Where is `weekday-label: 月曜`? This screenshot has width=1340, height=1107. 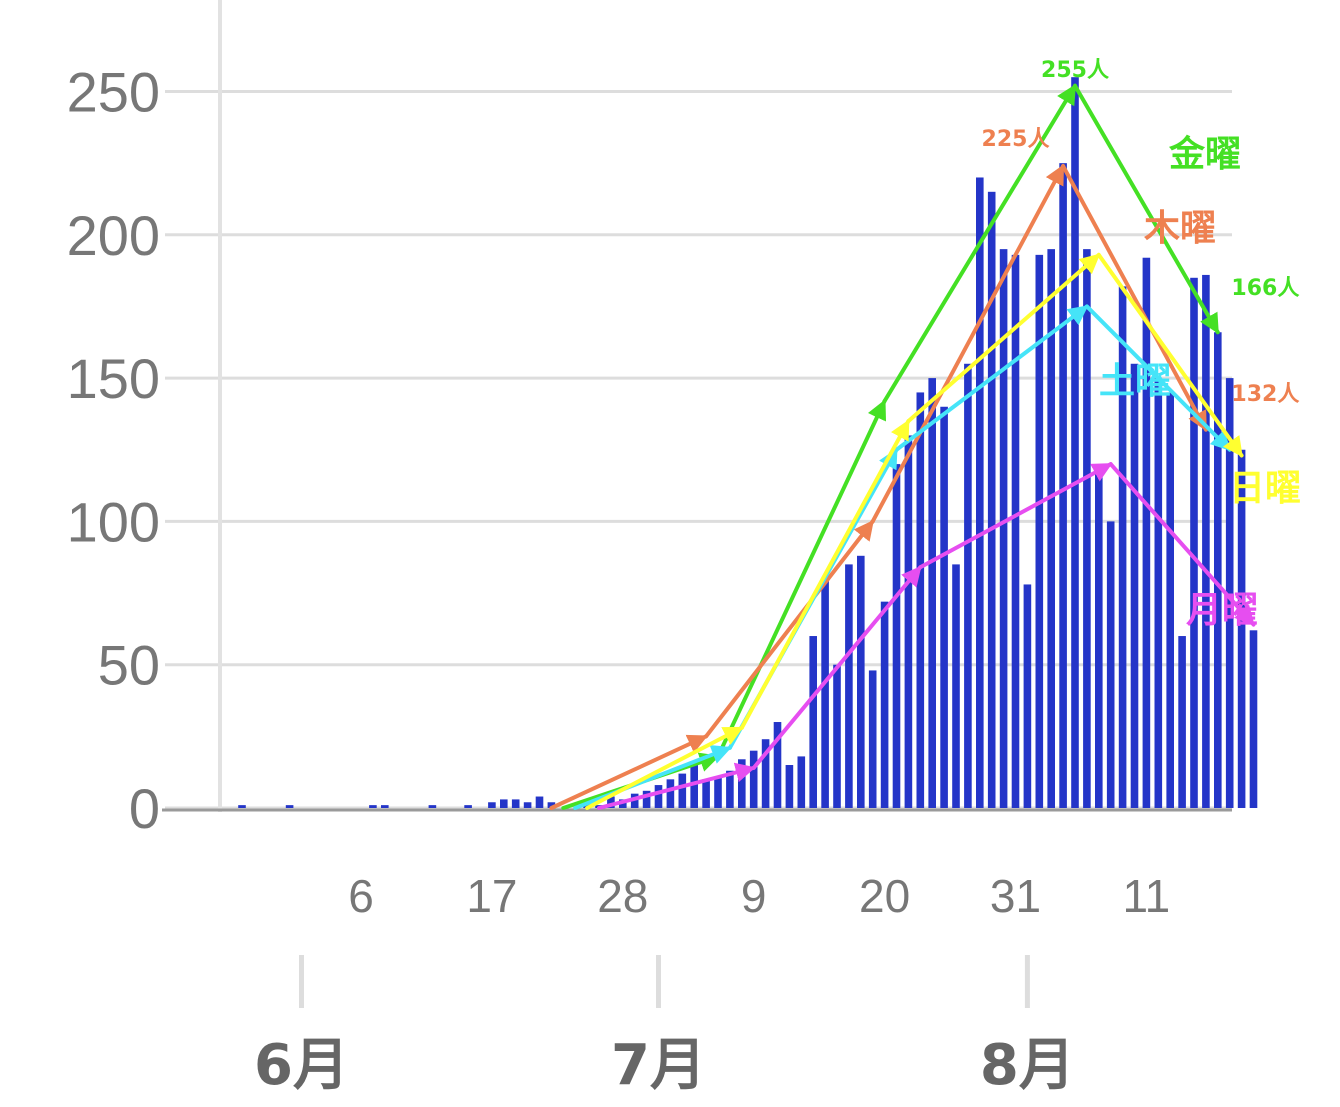 weekday-label: 月曜 is located at coordinates (1222, 610).